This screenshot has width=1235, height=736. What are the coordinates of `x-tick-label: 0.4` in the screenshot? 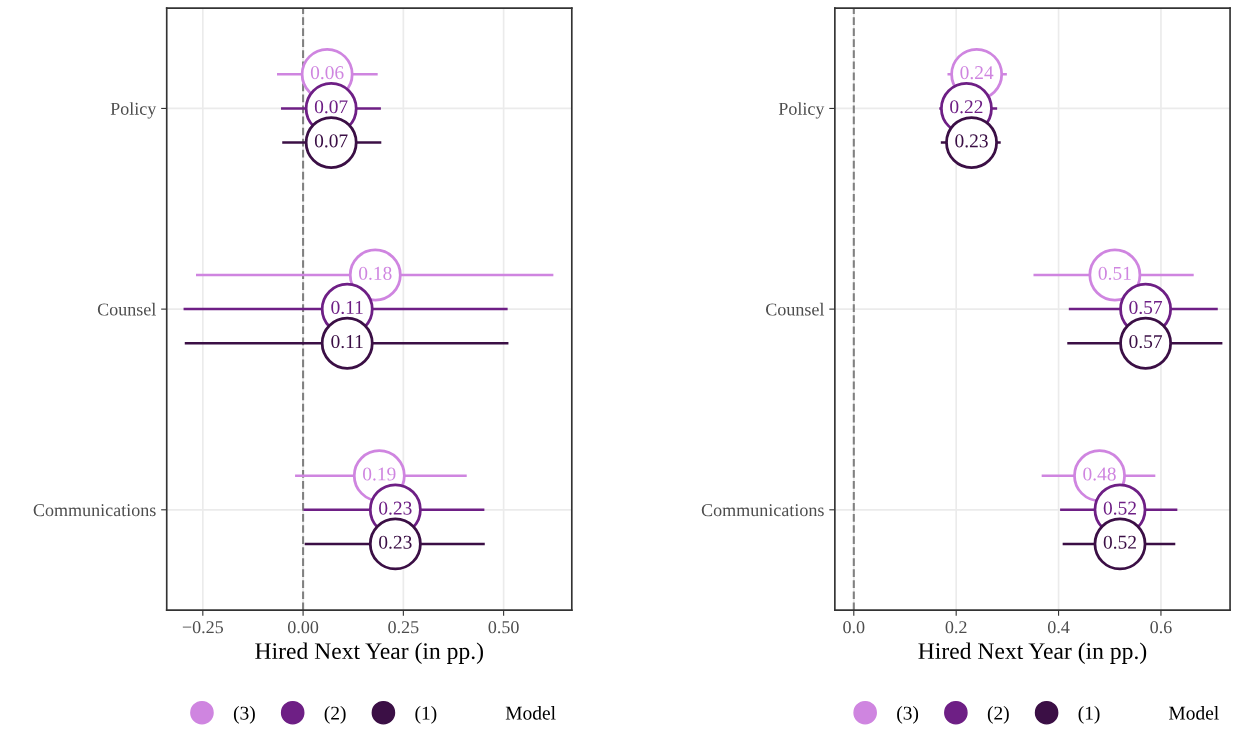 It's located at (1058, 627).